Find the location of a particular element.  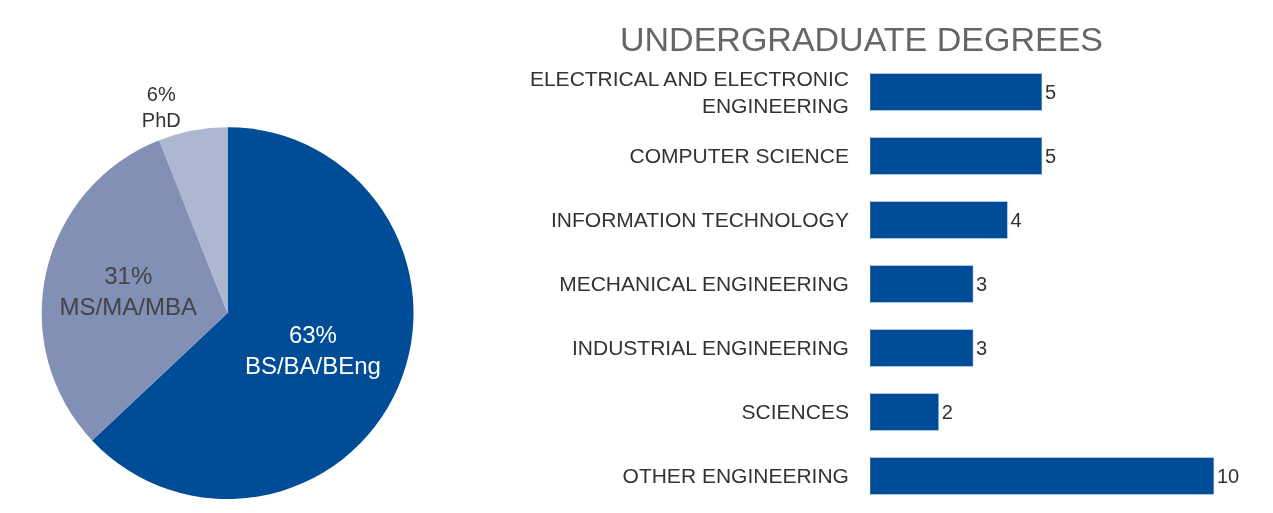

chart-title: UNDERGRADUATE DEGREES is located at coordinates (861, 39).